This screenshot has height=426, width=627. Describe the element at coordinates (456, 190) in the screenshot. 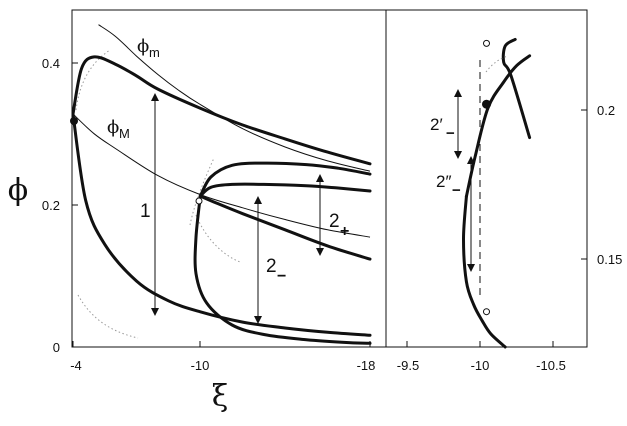

I see `label-2-double-prime-sub: −` at that location.